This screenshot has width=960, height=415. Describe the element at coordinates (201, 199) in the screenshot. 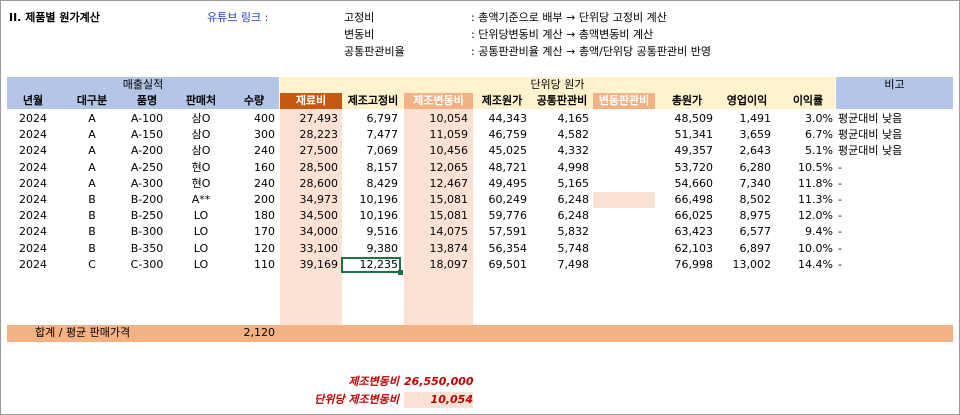

I see `cell-seller: A**` at that location.